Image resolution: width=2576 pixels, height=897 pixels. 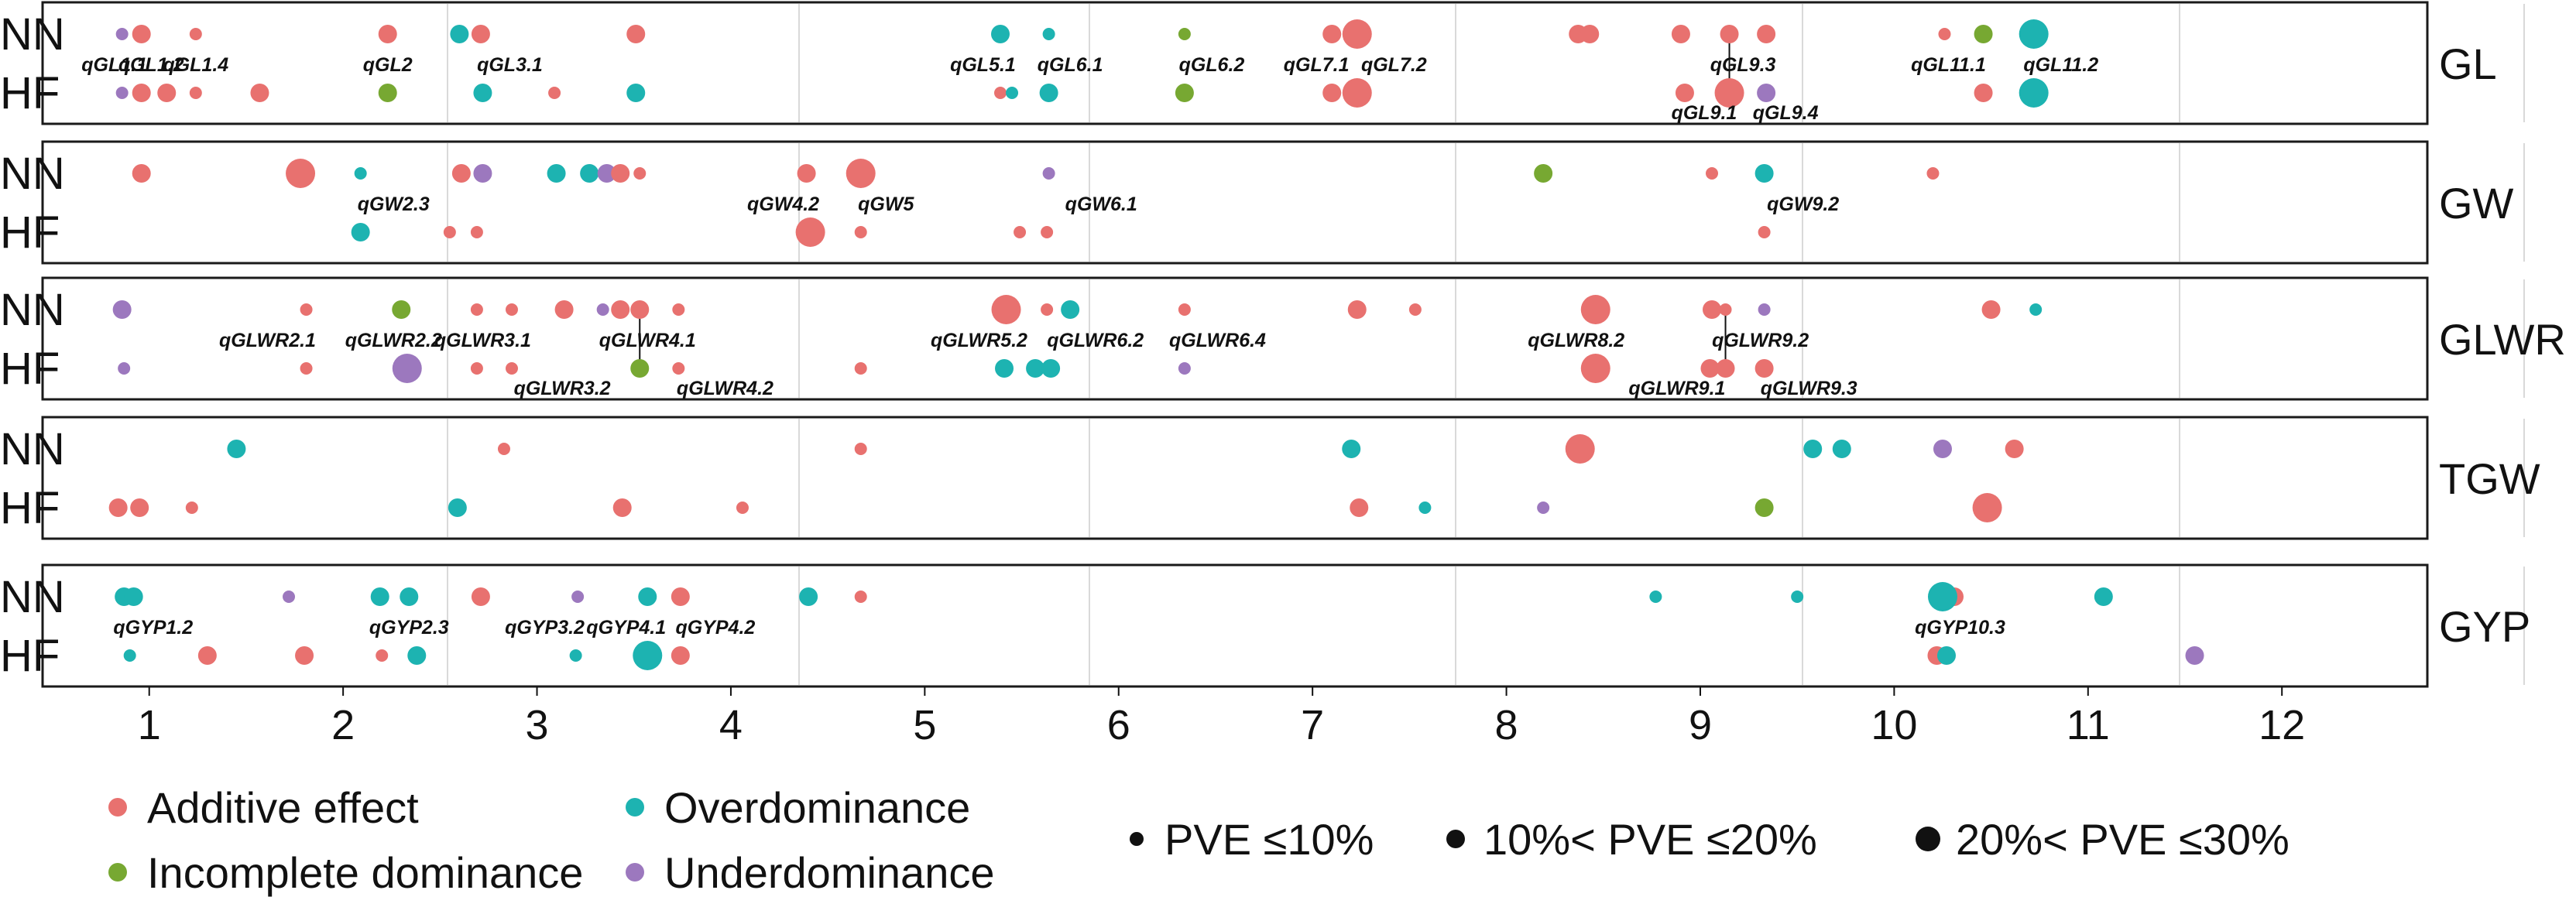 I want to click on qtl-label-qglwr9-1: qGLWR9.1, so click(x=1676, y=388).